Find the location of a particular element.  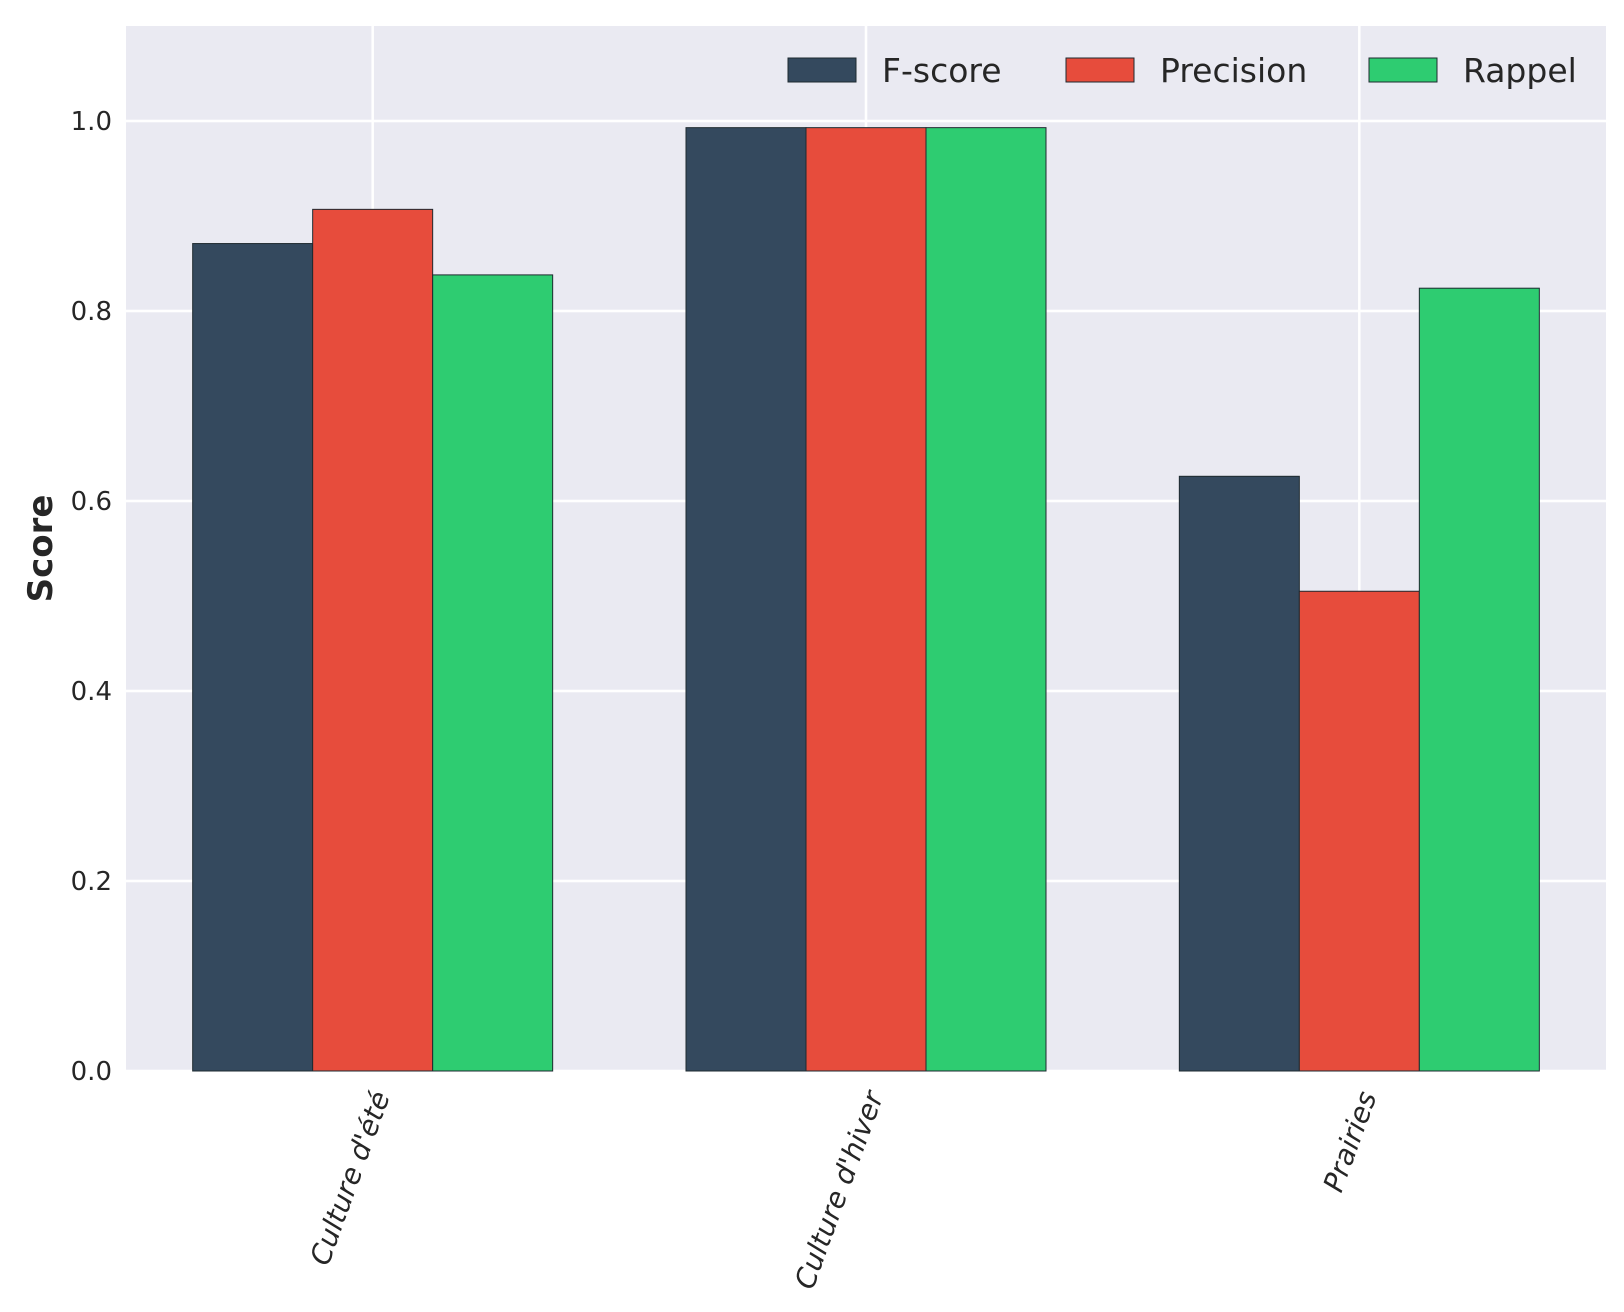

legend-label: Precision is located at coordinates (1233, 70).